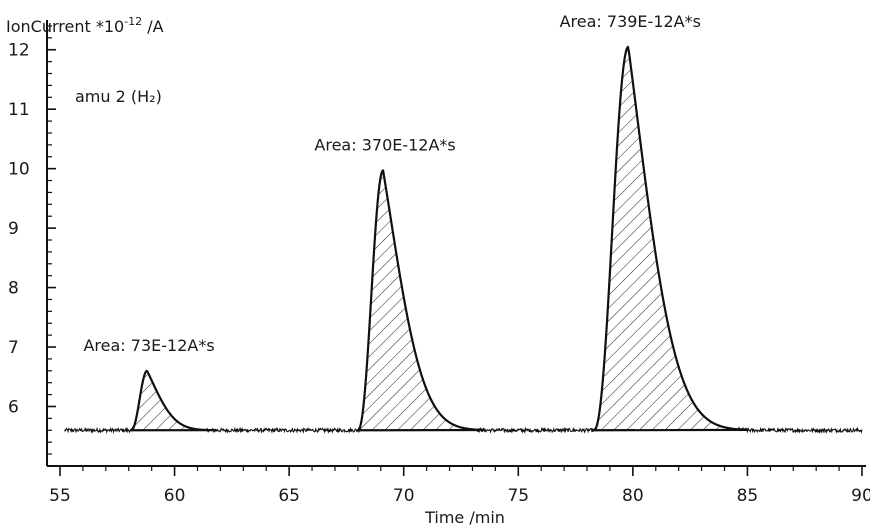 This screenshot has height=526, width=870. What do you see at coordinates (65, 26) in the screenshot?
I see `y-axis-title-base: IonCurrent *10` at bounding box center [65, 26].